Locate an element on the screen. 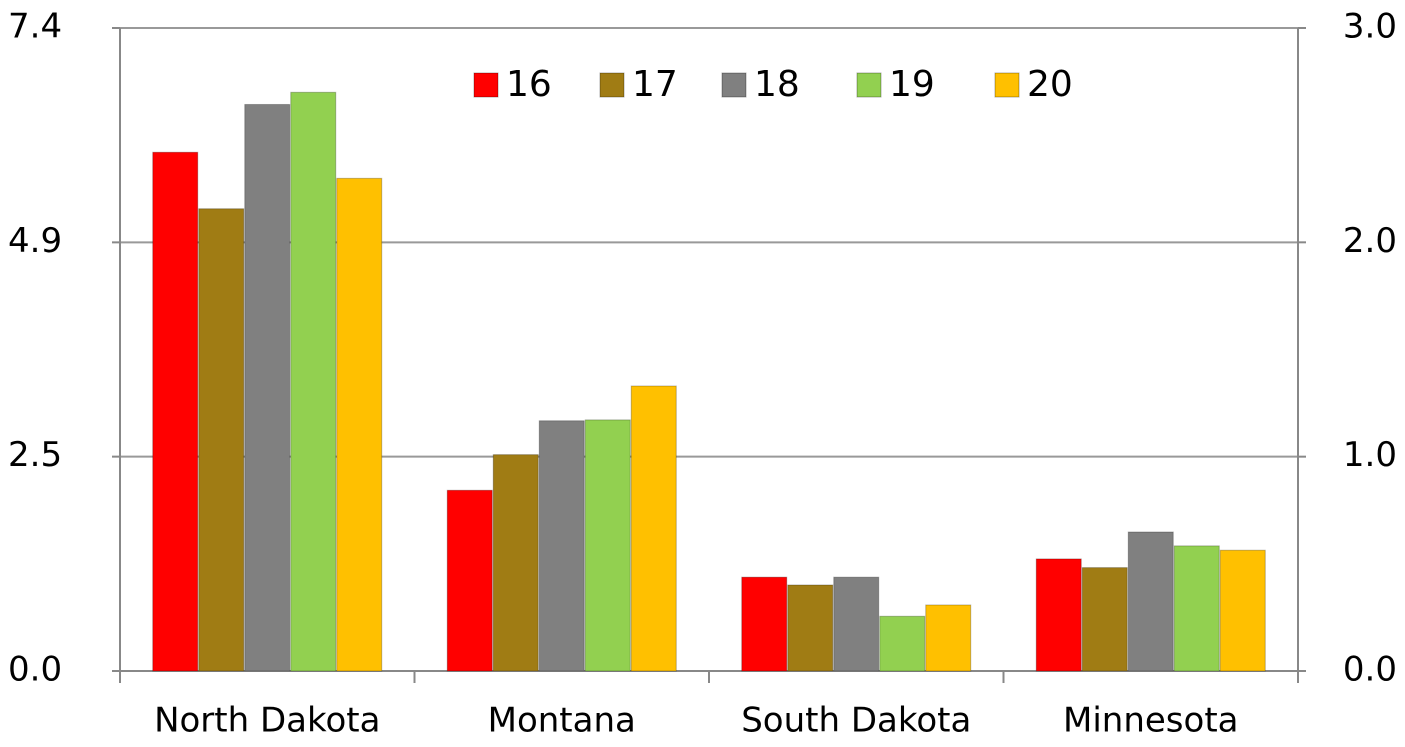 This screenshot has height=747, width=1405. legend-label: 20 is located at coordinates (1050, 84).